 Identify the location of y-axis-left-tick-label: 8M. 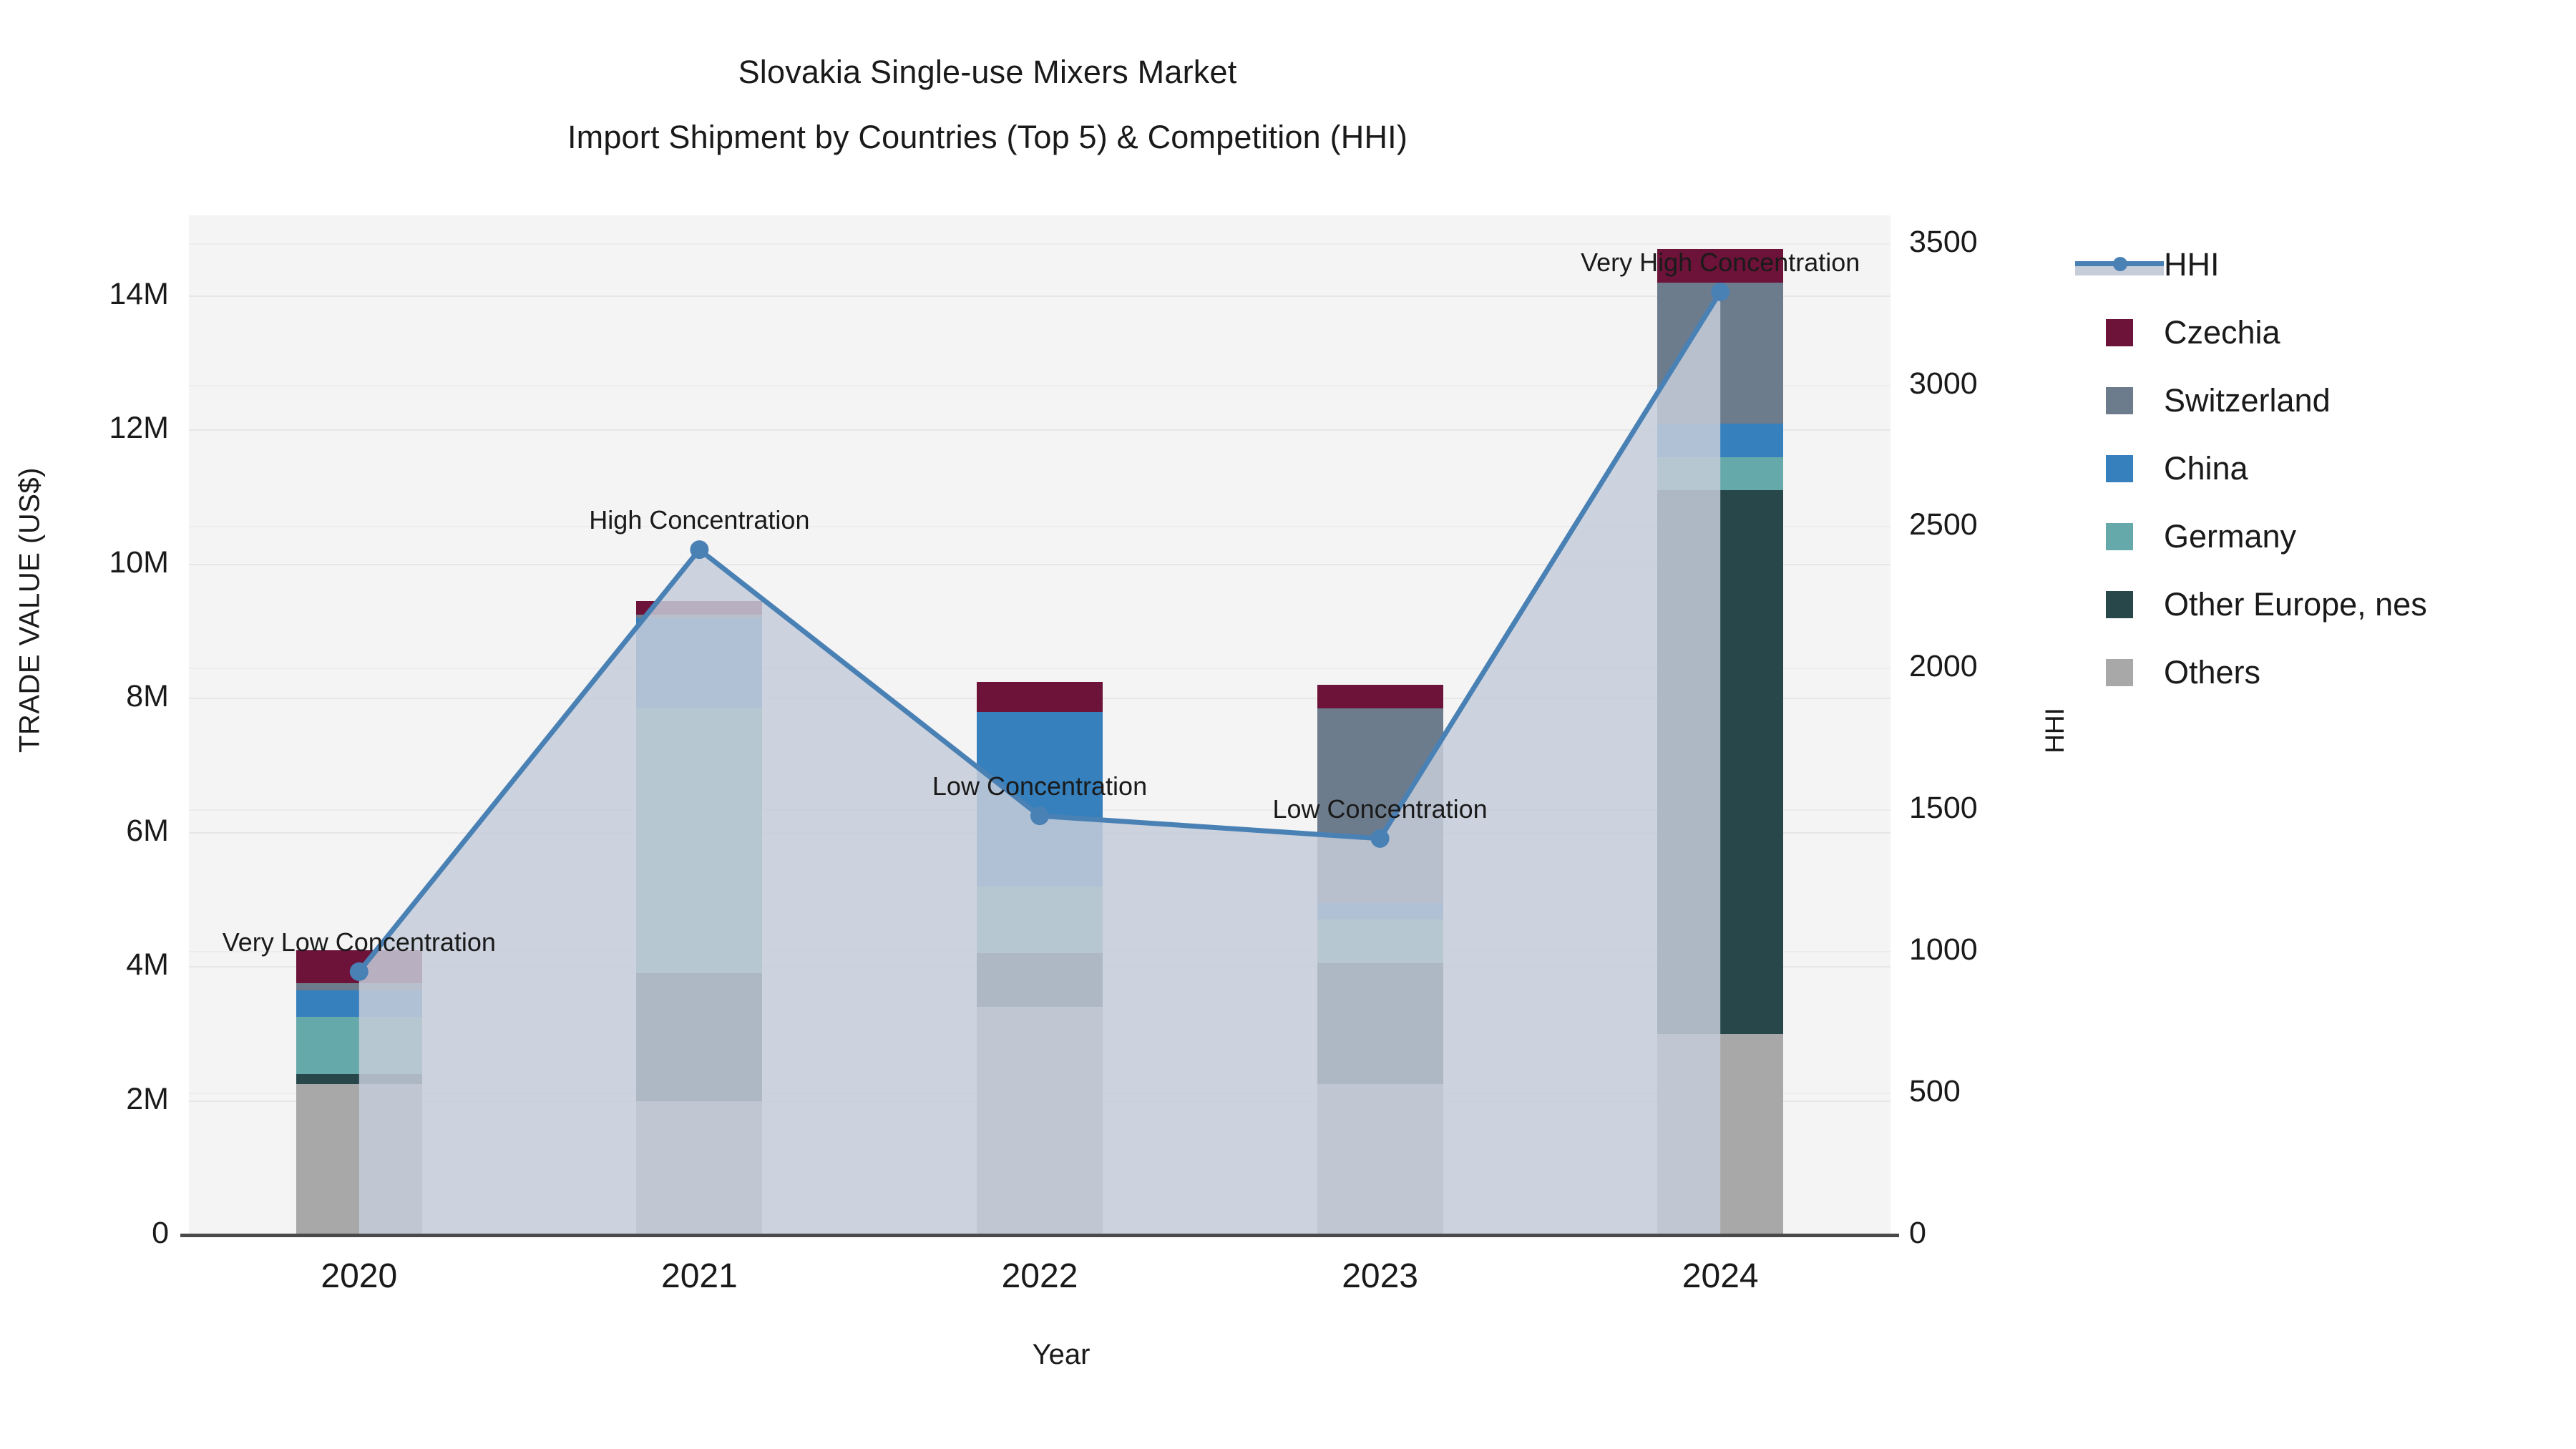
(147, 696).